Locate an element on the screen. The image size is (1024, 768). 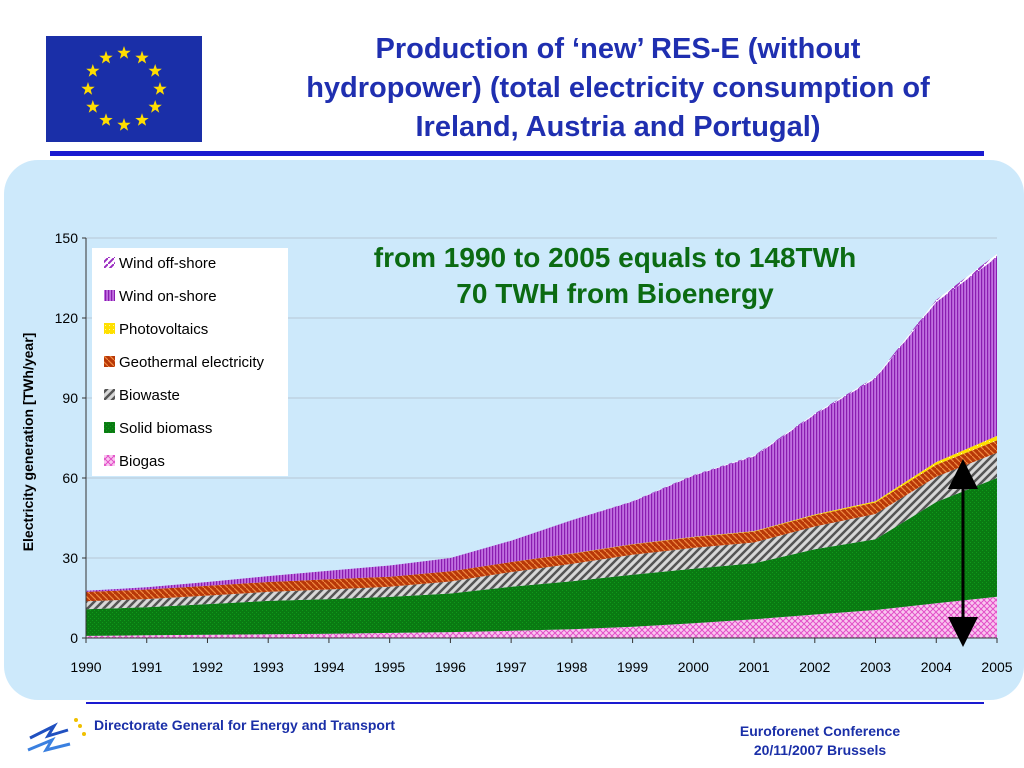
y-tick-label: 30 is located at coordinates (70, 558).